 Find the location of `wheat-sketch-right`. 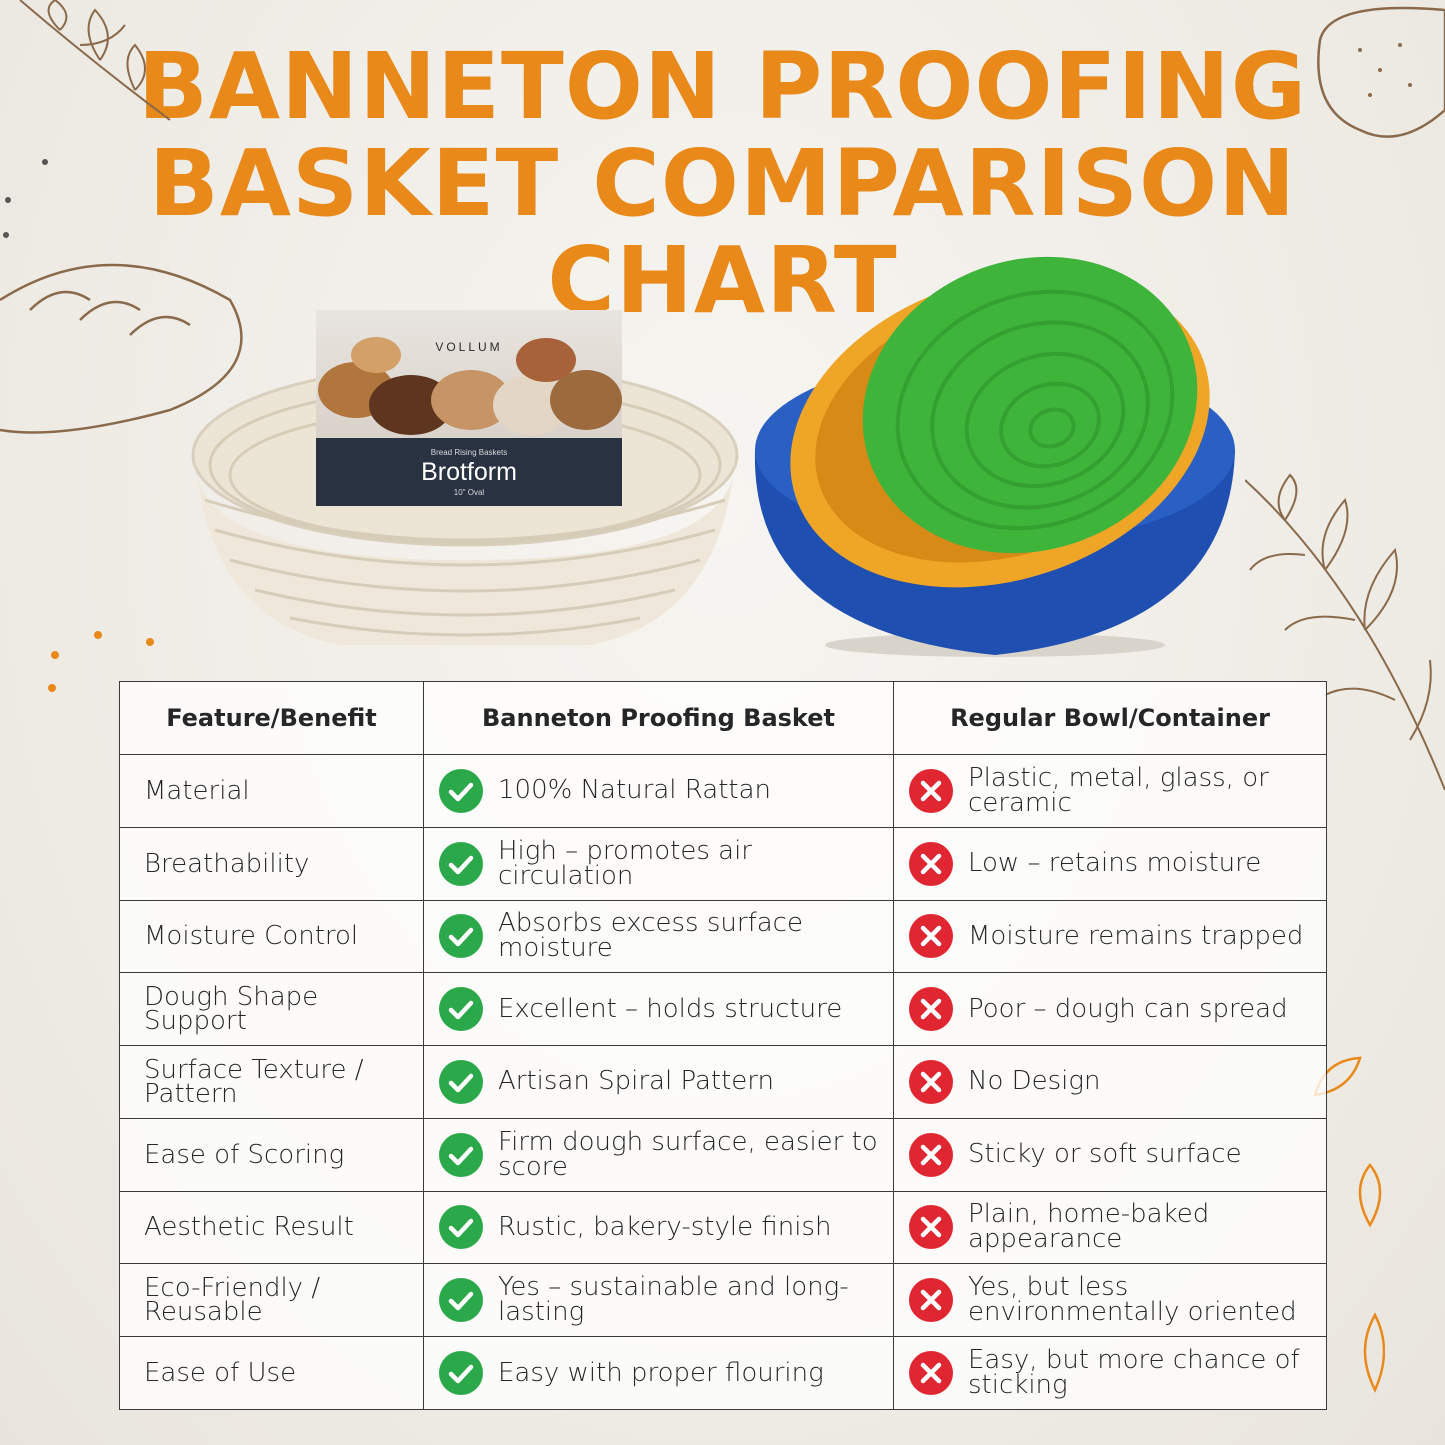

wheat-sketch-right is located at coordinates (1345, 632).